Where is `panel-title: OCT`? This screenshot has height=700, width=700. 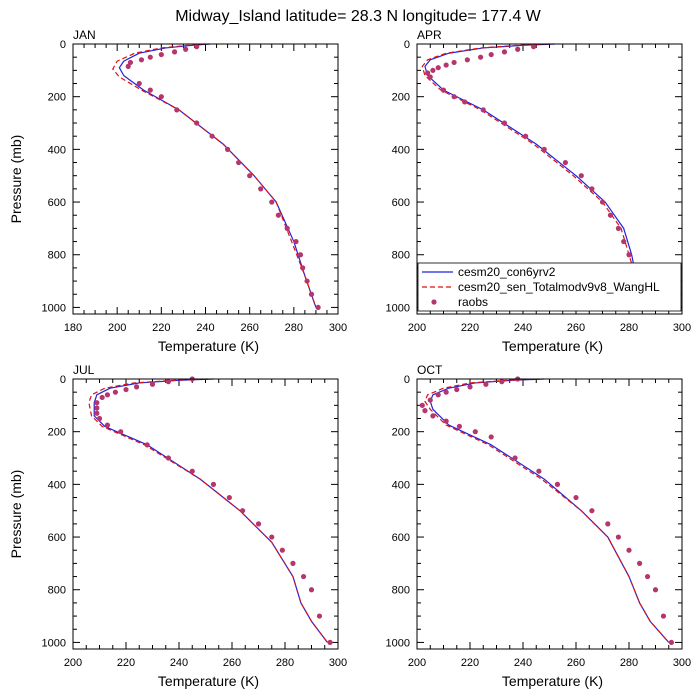 panel-title: OCT is located at coordinates (430, 370).